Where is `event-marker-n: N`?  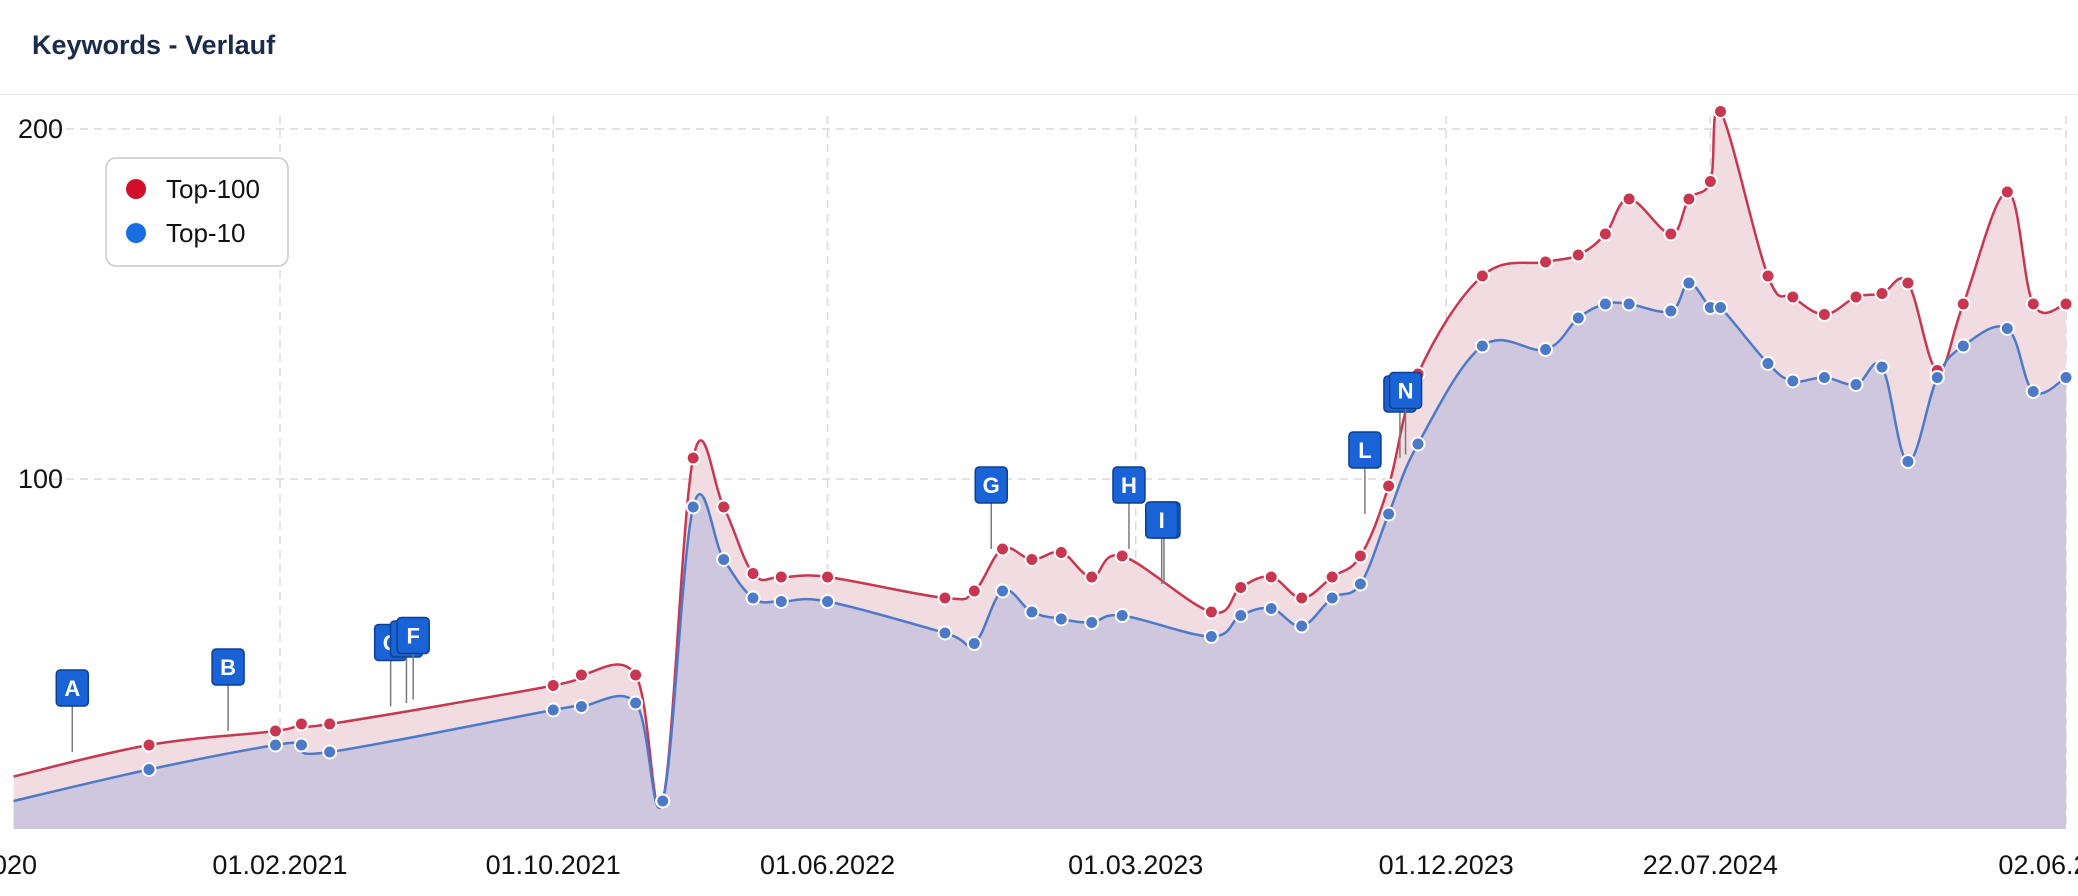 event-marker-n: N is located at coordinates (1405, 413).